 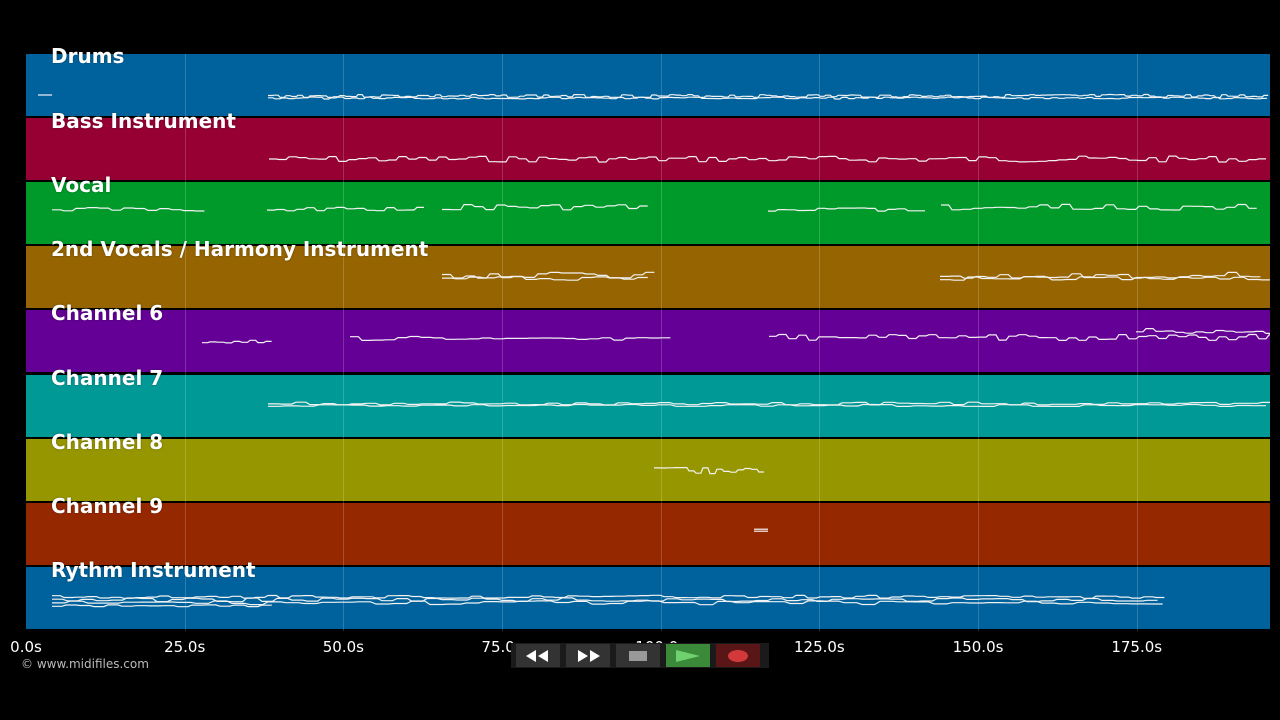 I want to click on fast-forward-button, so click(x=588, y=655).